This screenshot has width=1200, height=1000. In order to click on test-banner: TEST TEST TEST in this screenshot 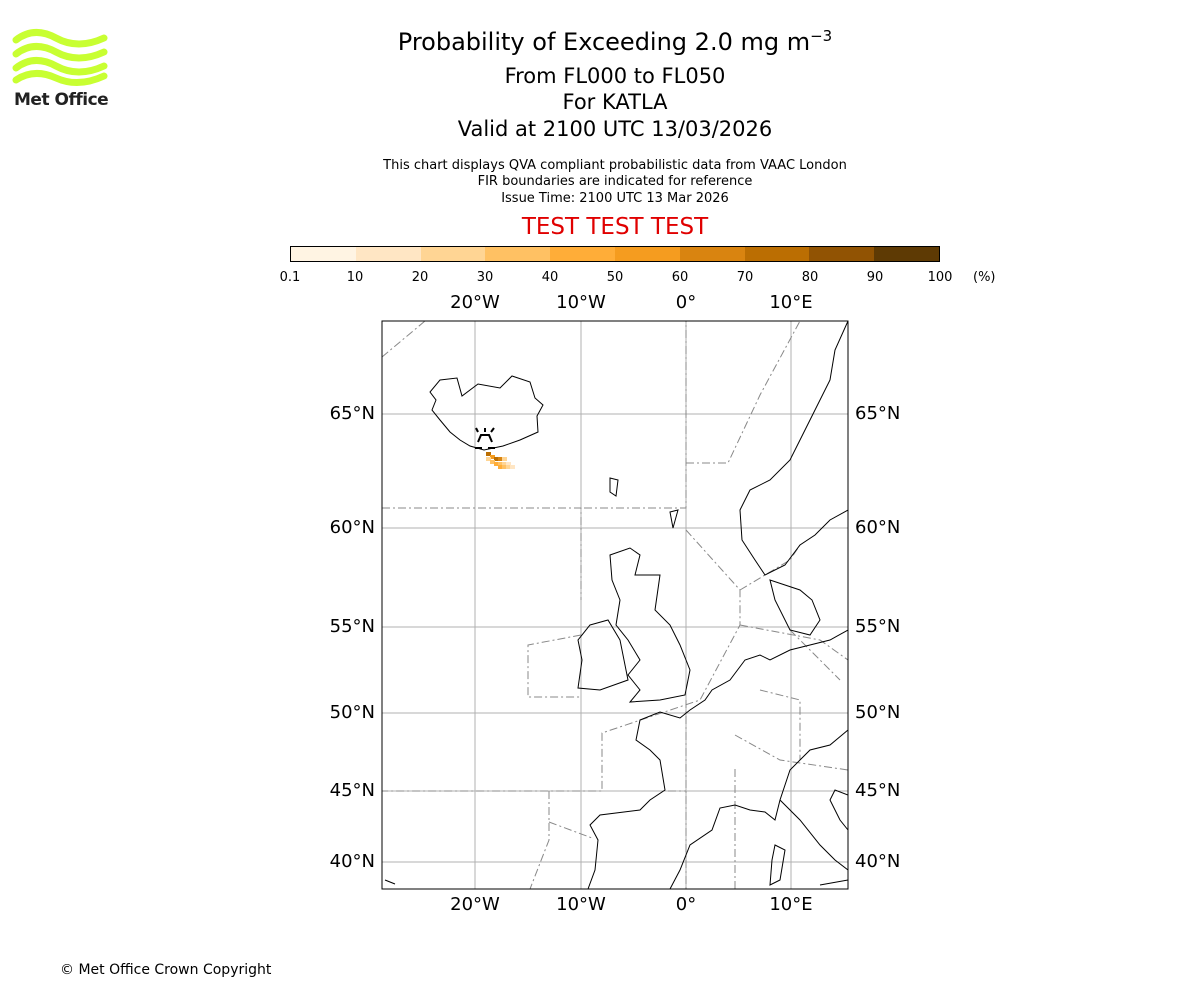, I will do `click(615, 227)`.